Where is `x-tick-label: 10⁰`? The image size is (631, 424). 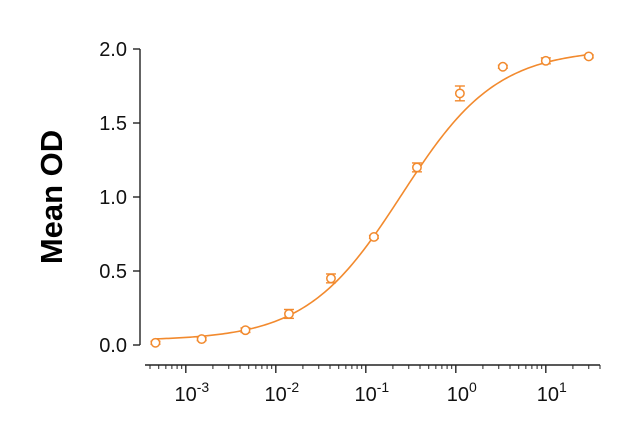 x-tick-label: 10⁰ is located at coordinates (462, 392).